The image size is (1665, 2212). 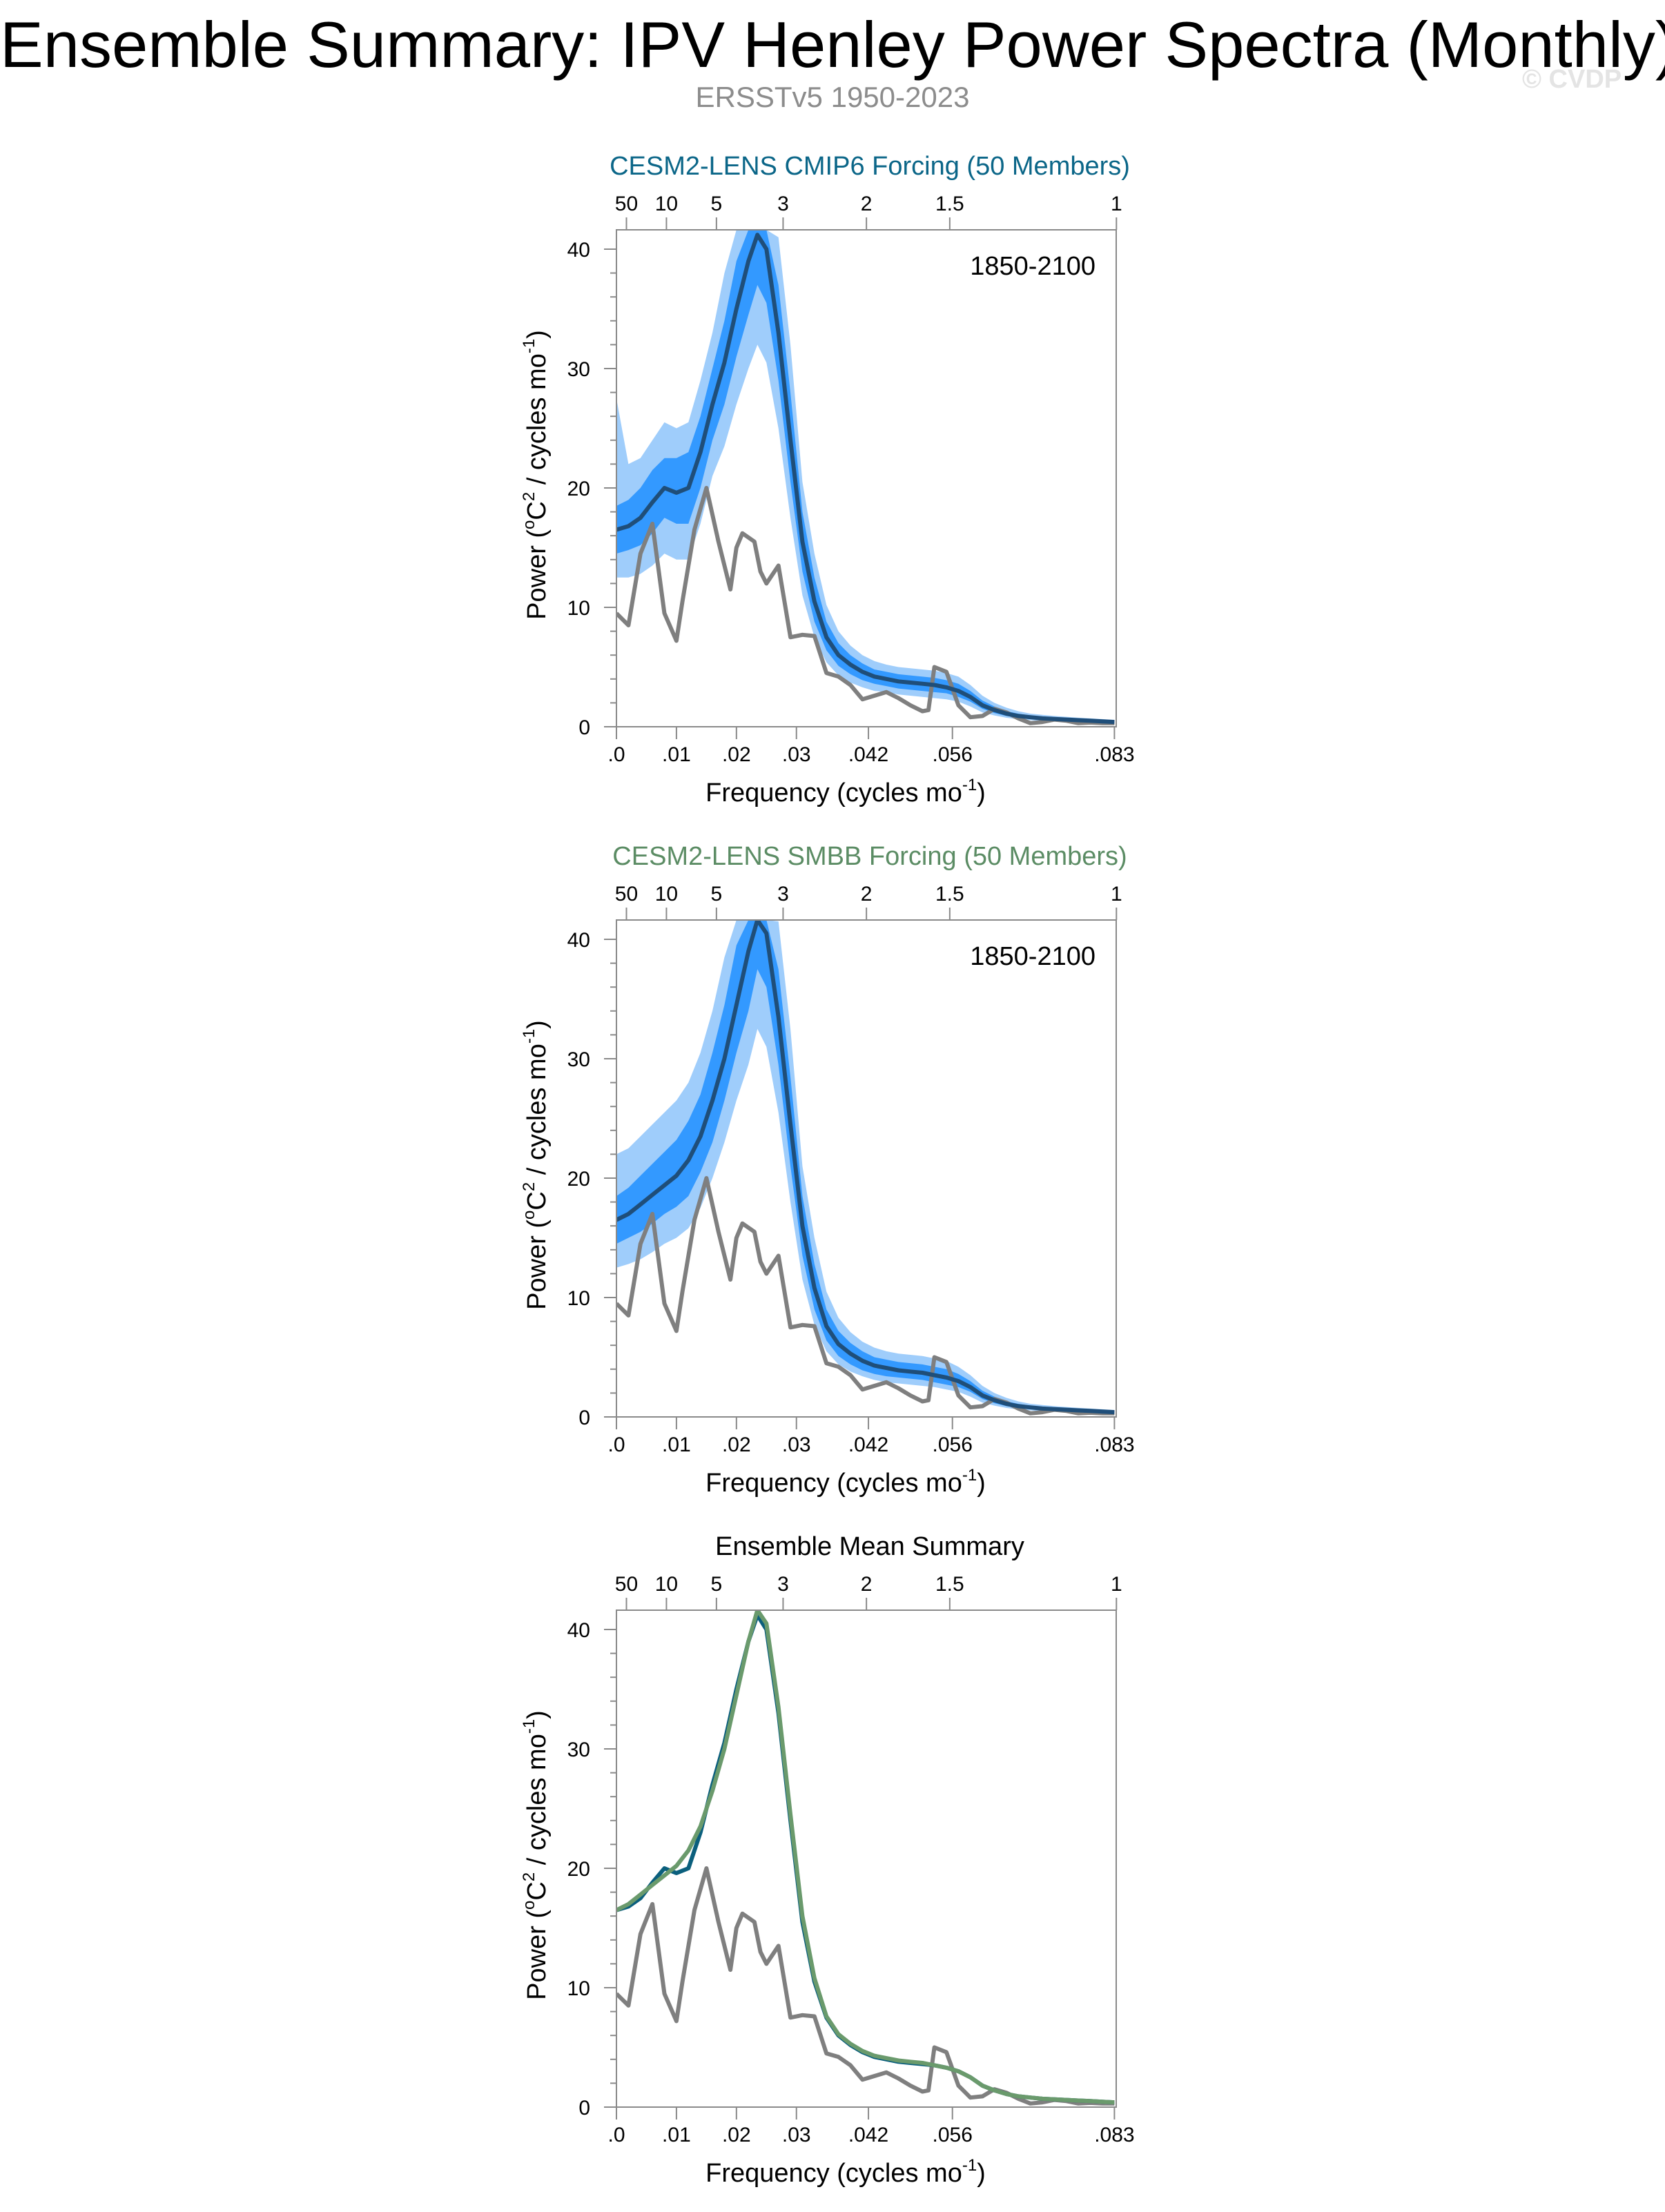 I want to click on cmip6-mean-line, so click(x=866, y=1859).